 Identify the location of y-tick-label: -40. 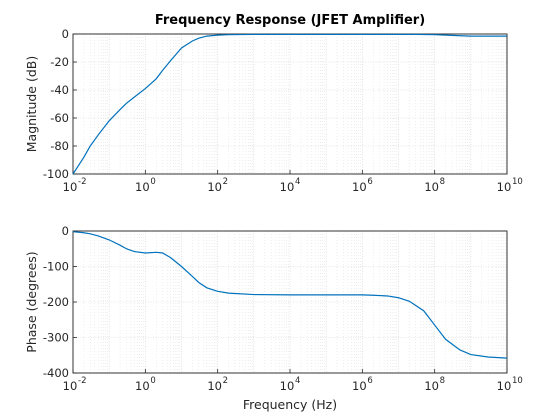
(59, 90).